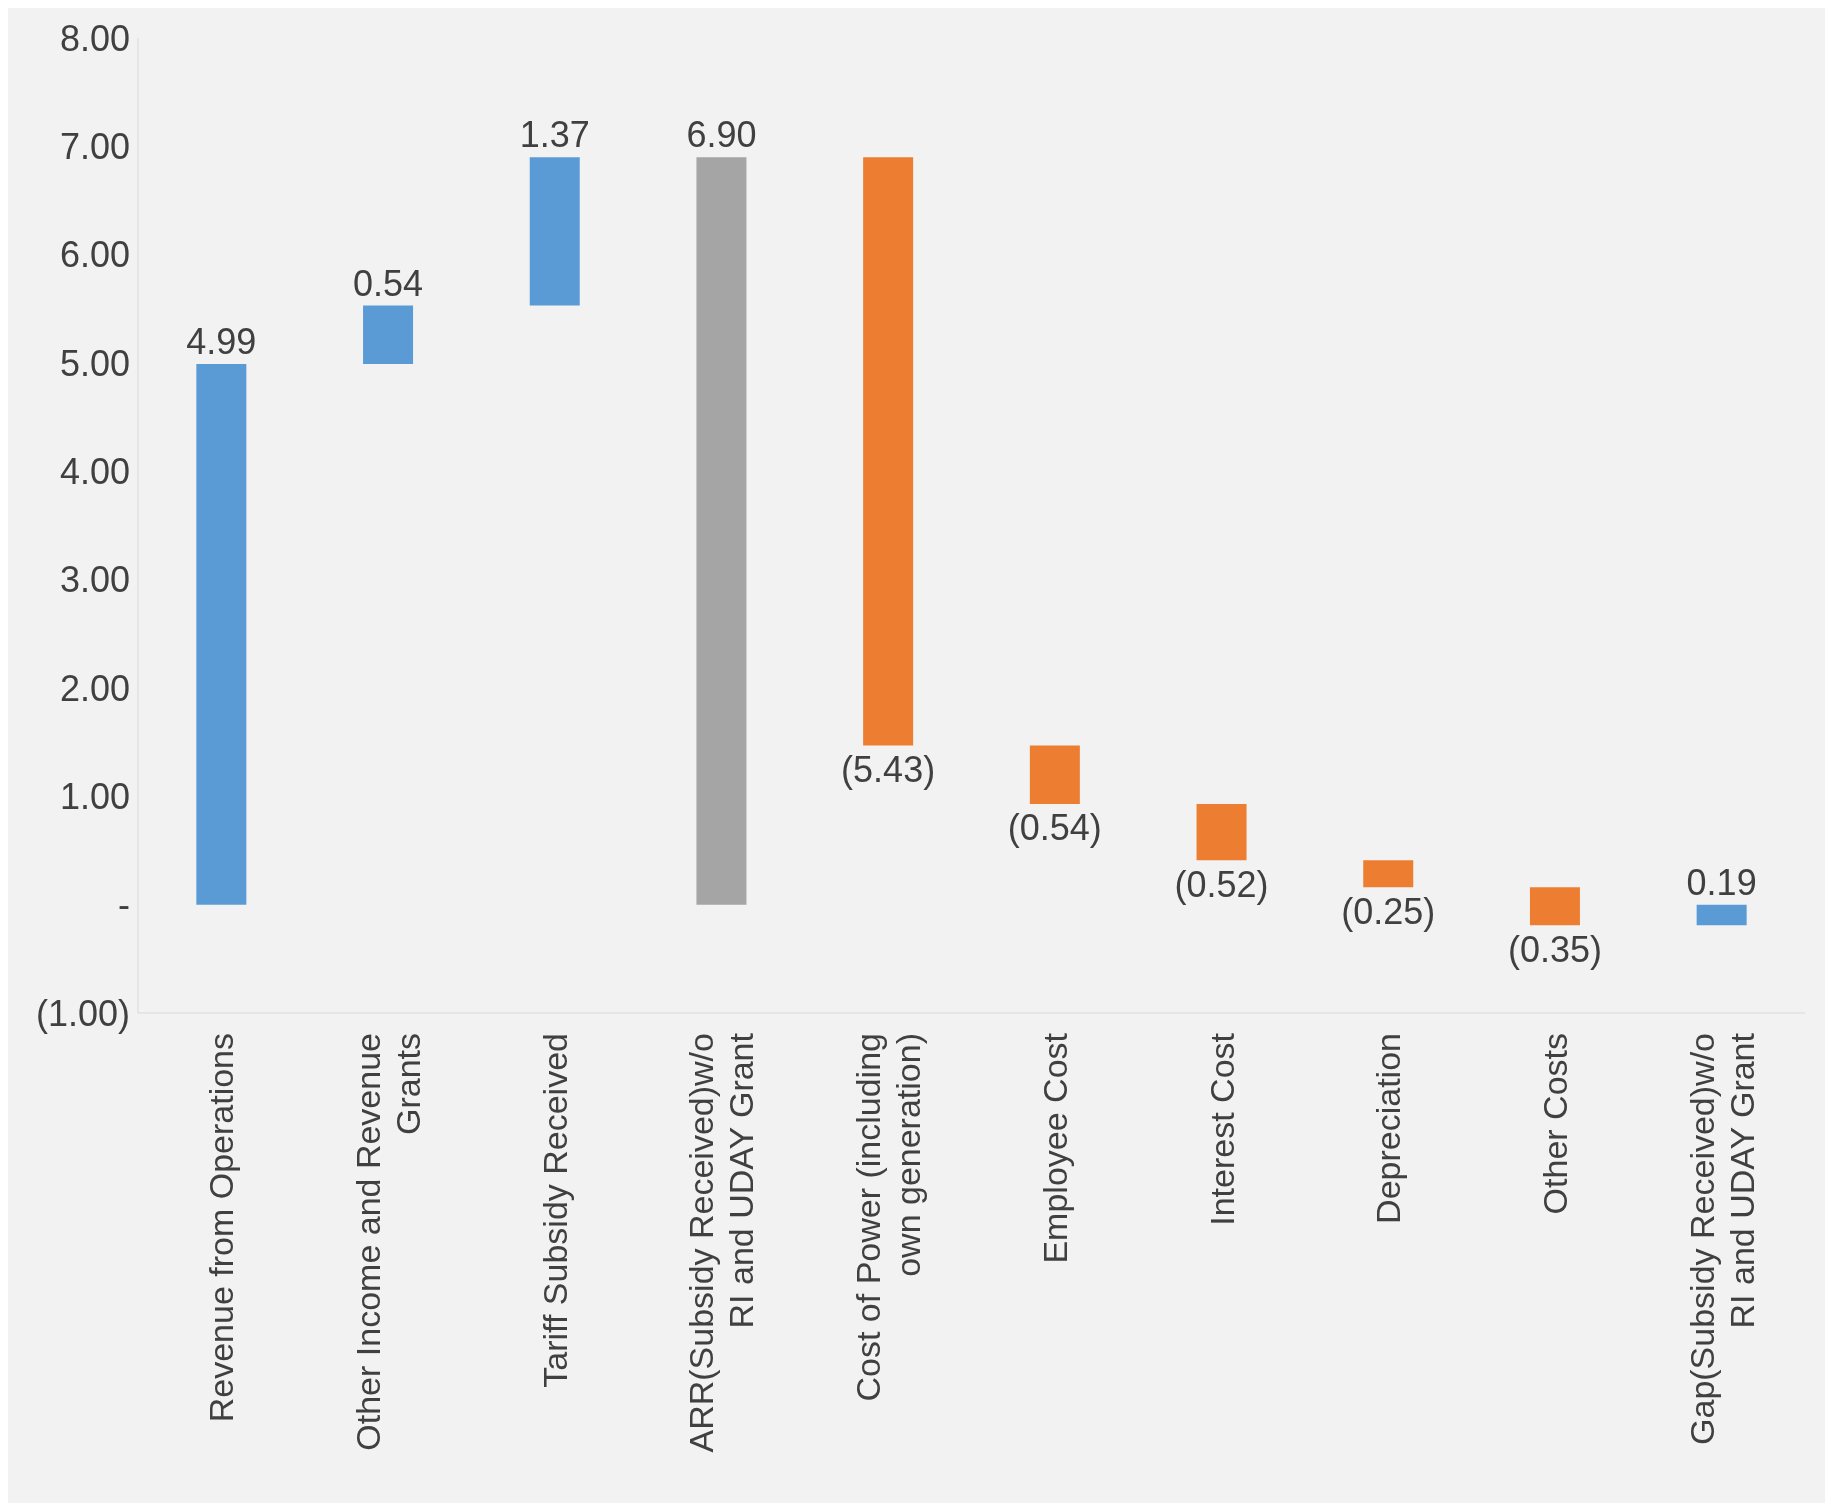 This screenshot has height=1503, width=1833. I want to click on x-tick-label: Other Costs, so click(1554, 1124).